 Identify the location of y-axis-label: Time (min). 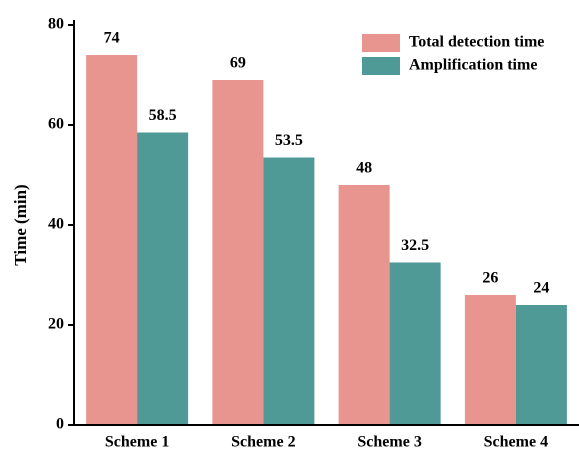
(20, 224).